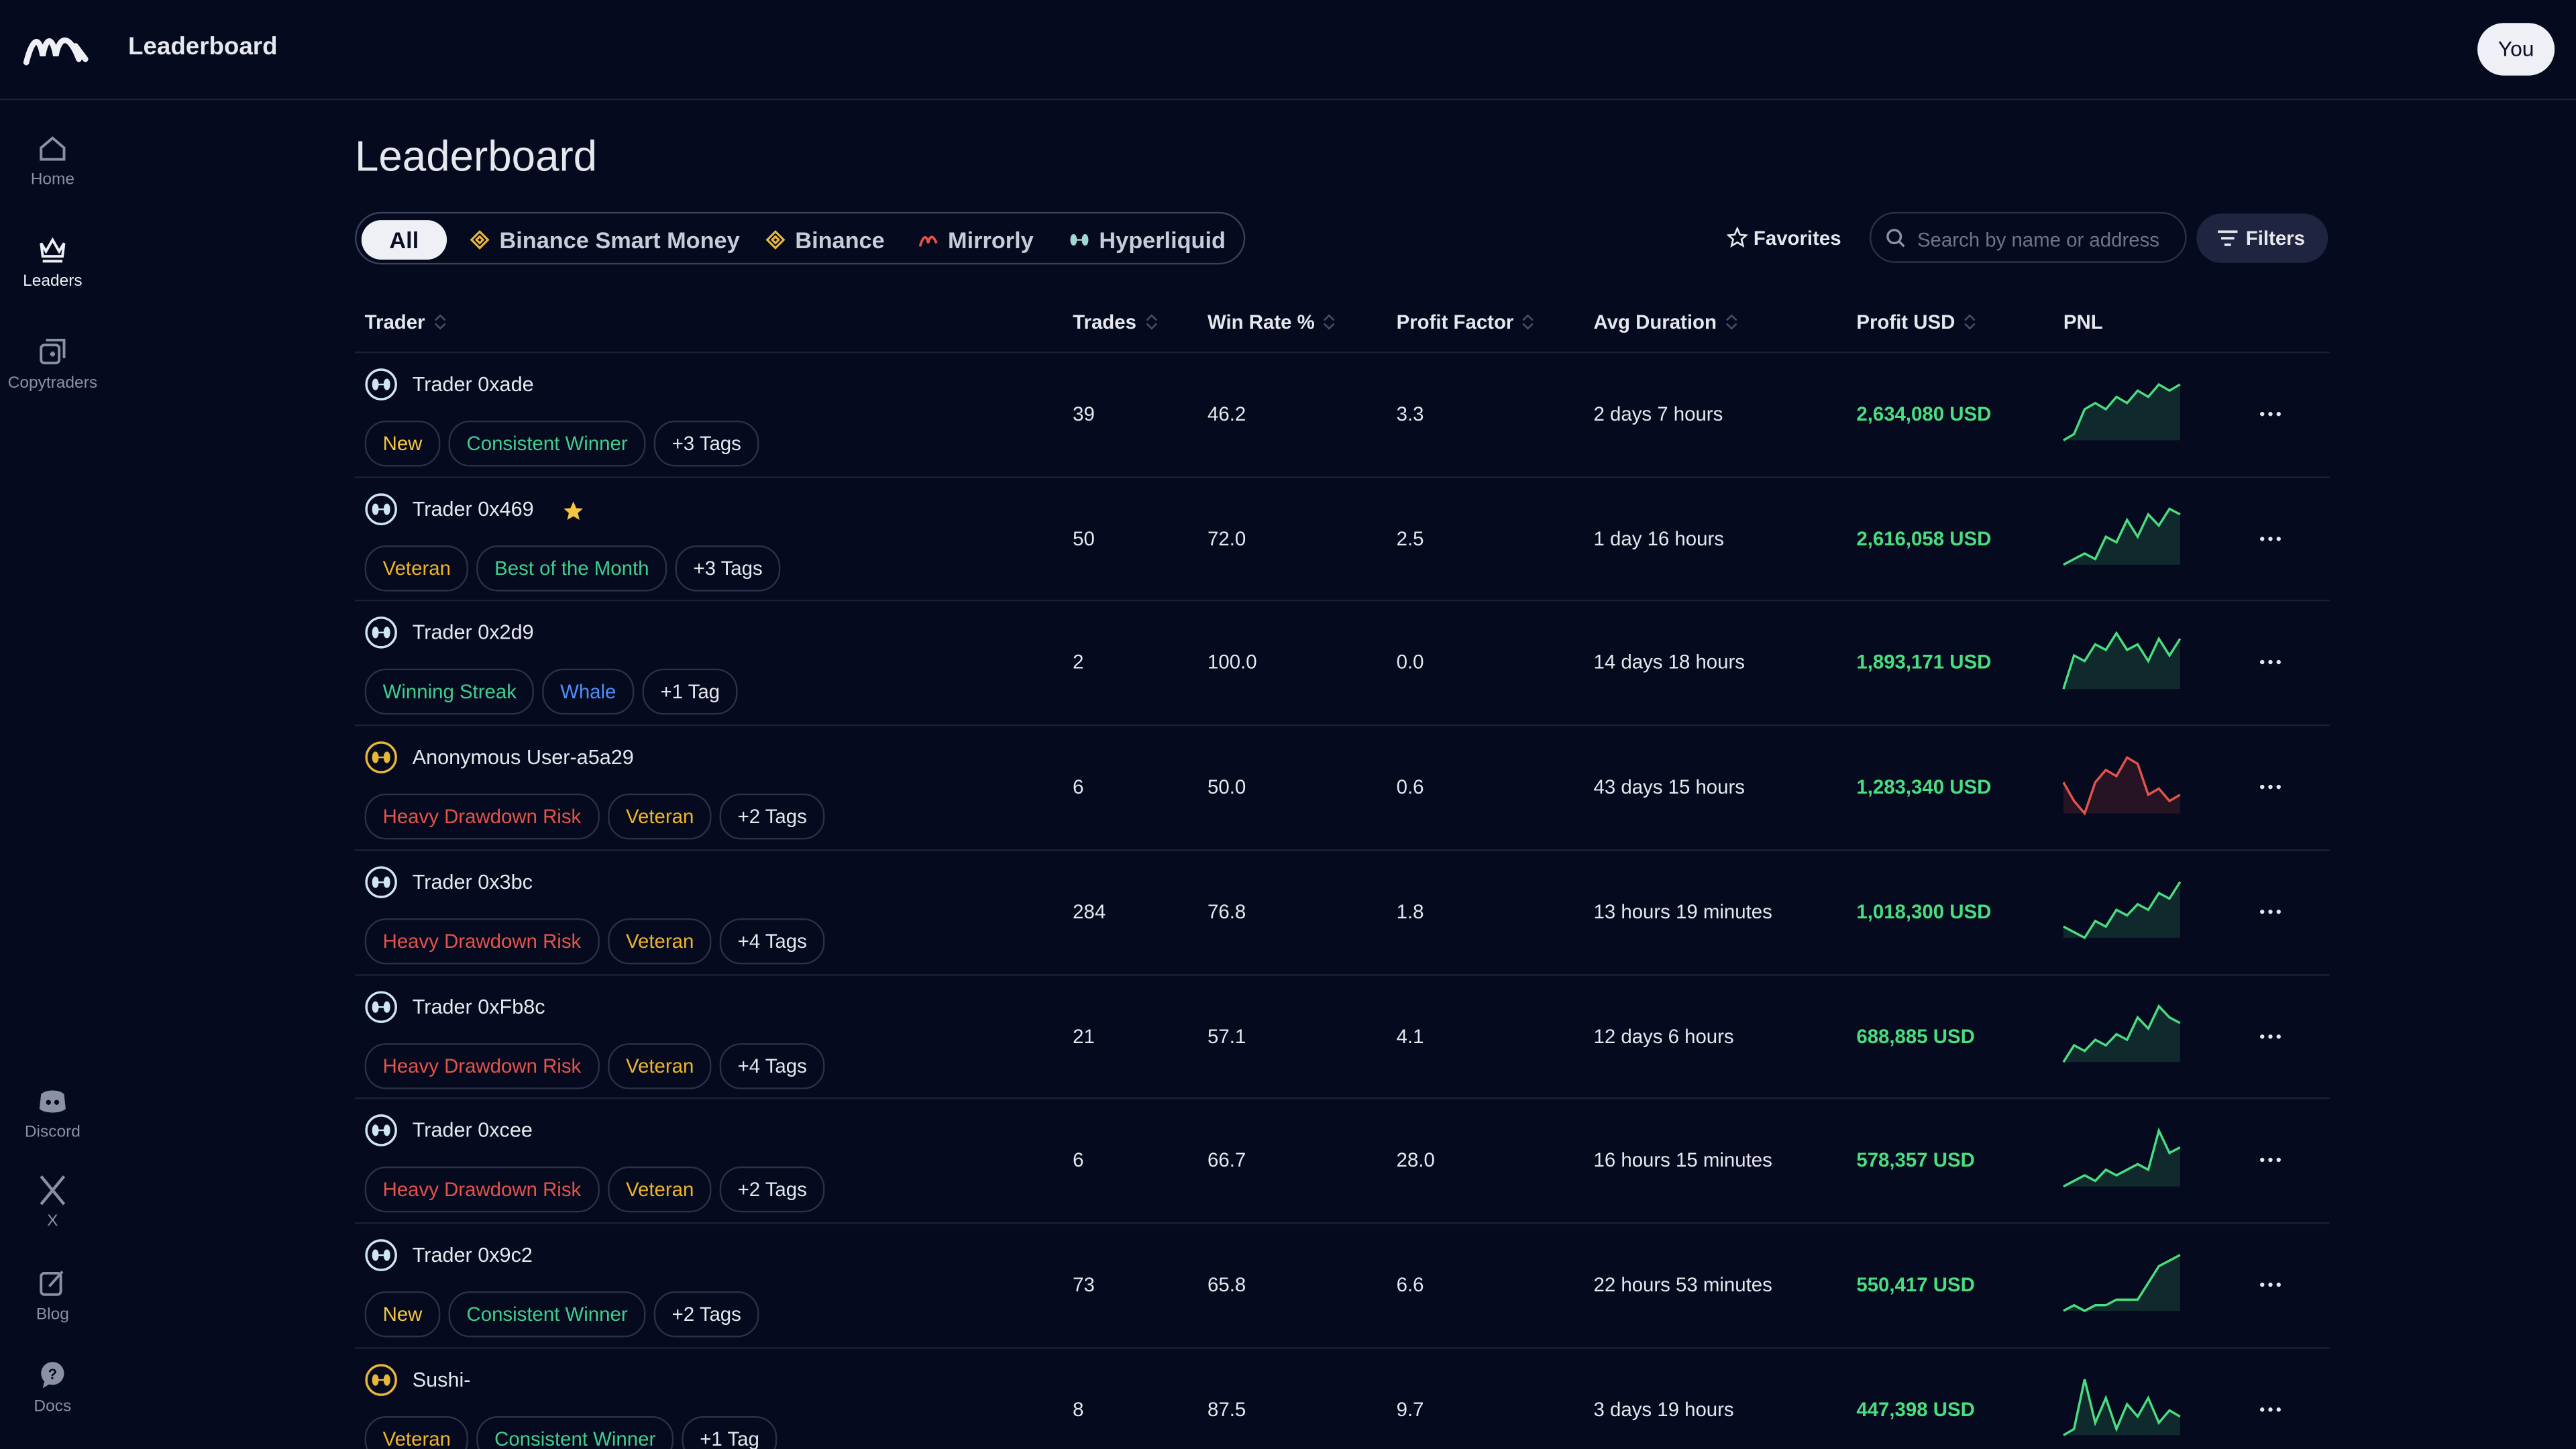 This screenshot has width=2576, height=1449. What do you see at coordinates (1415, 1160) in the screenshot?
I see `profit-factor: 28.0` at bounding box center [1415, 1160].